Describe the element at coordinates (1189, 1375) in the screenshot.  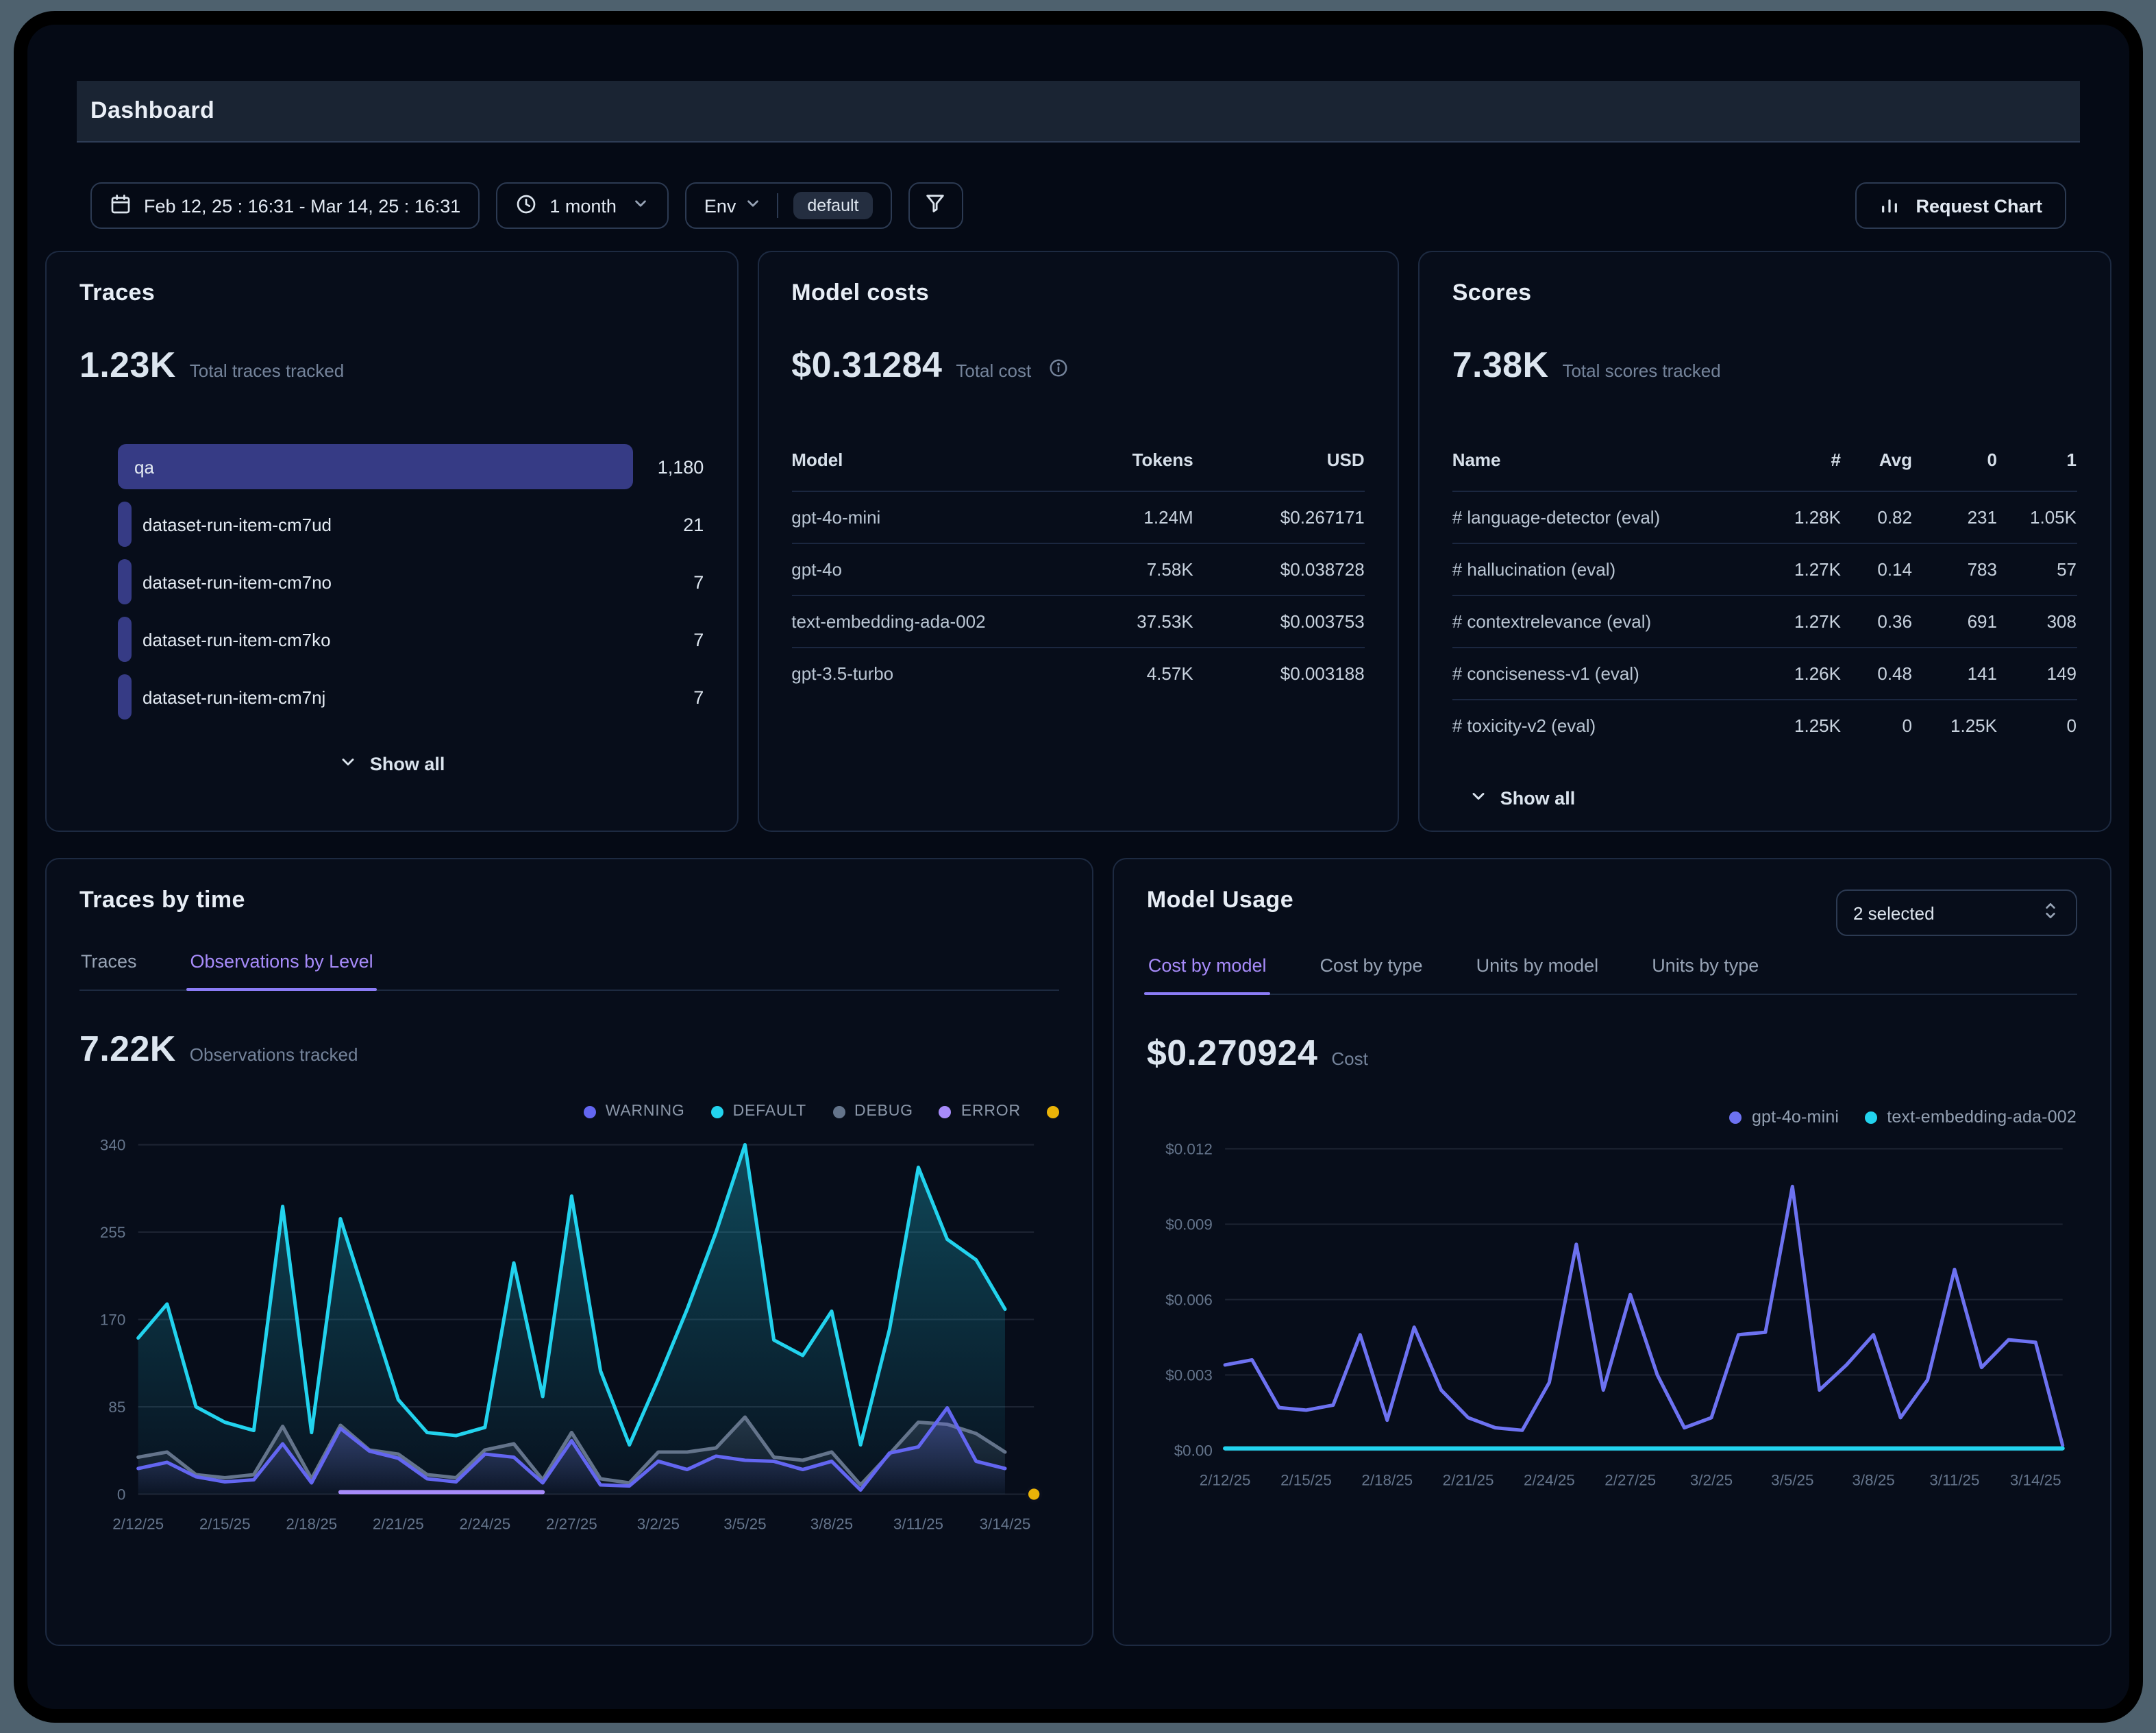
I see `svg-text: $0.003` at that location.